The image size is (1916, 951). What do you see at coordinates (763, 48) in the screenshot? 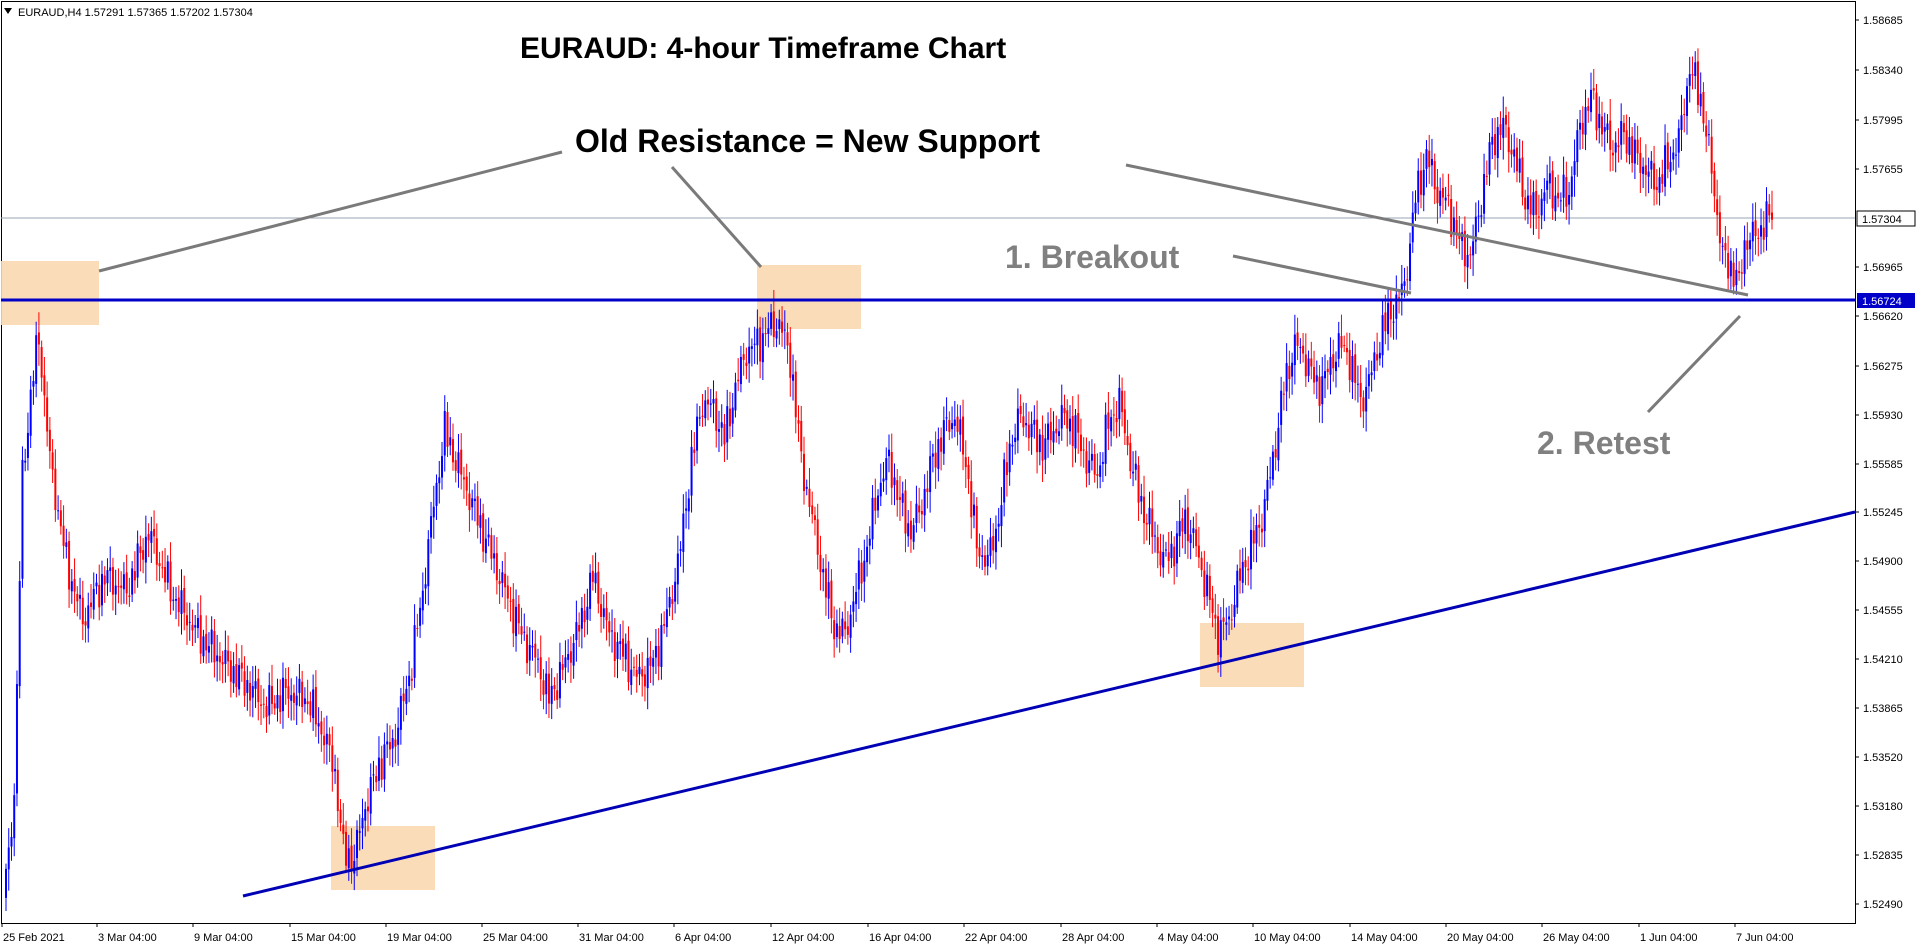
I see `chart-title: EURAUD: 4-hour Timeframe Chart` at bounding box center [763, 48].